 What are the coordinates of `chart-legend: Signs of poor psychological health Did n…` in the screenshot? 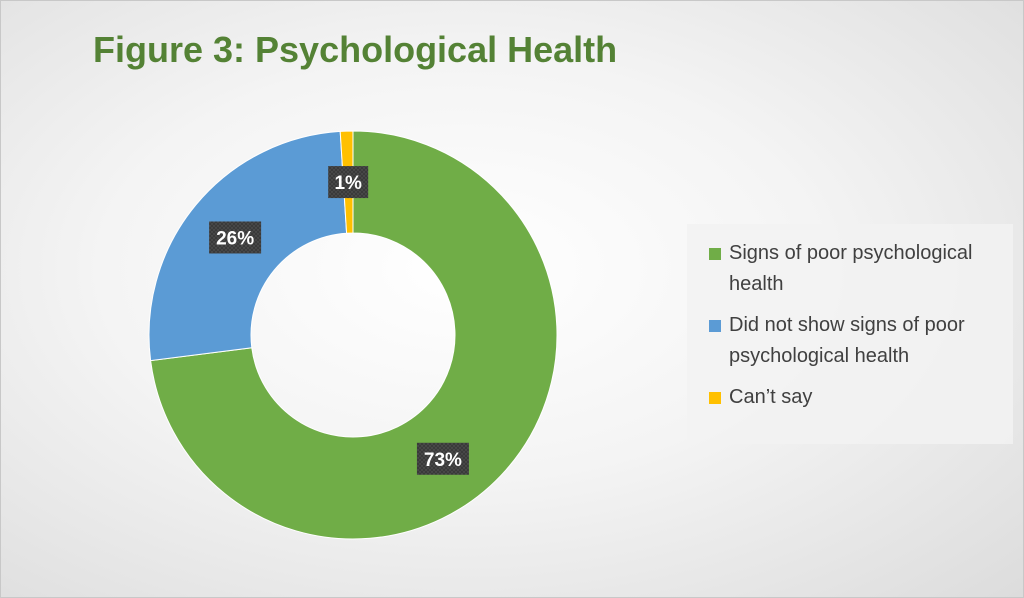 It's located at (850, 334).